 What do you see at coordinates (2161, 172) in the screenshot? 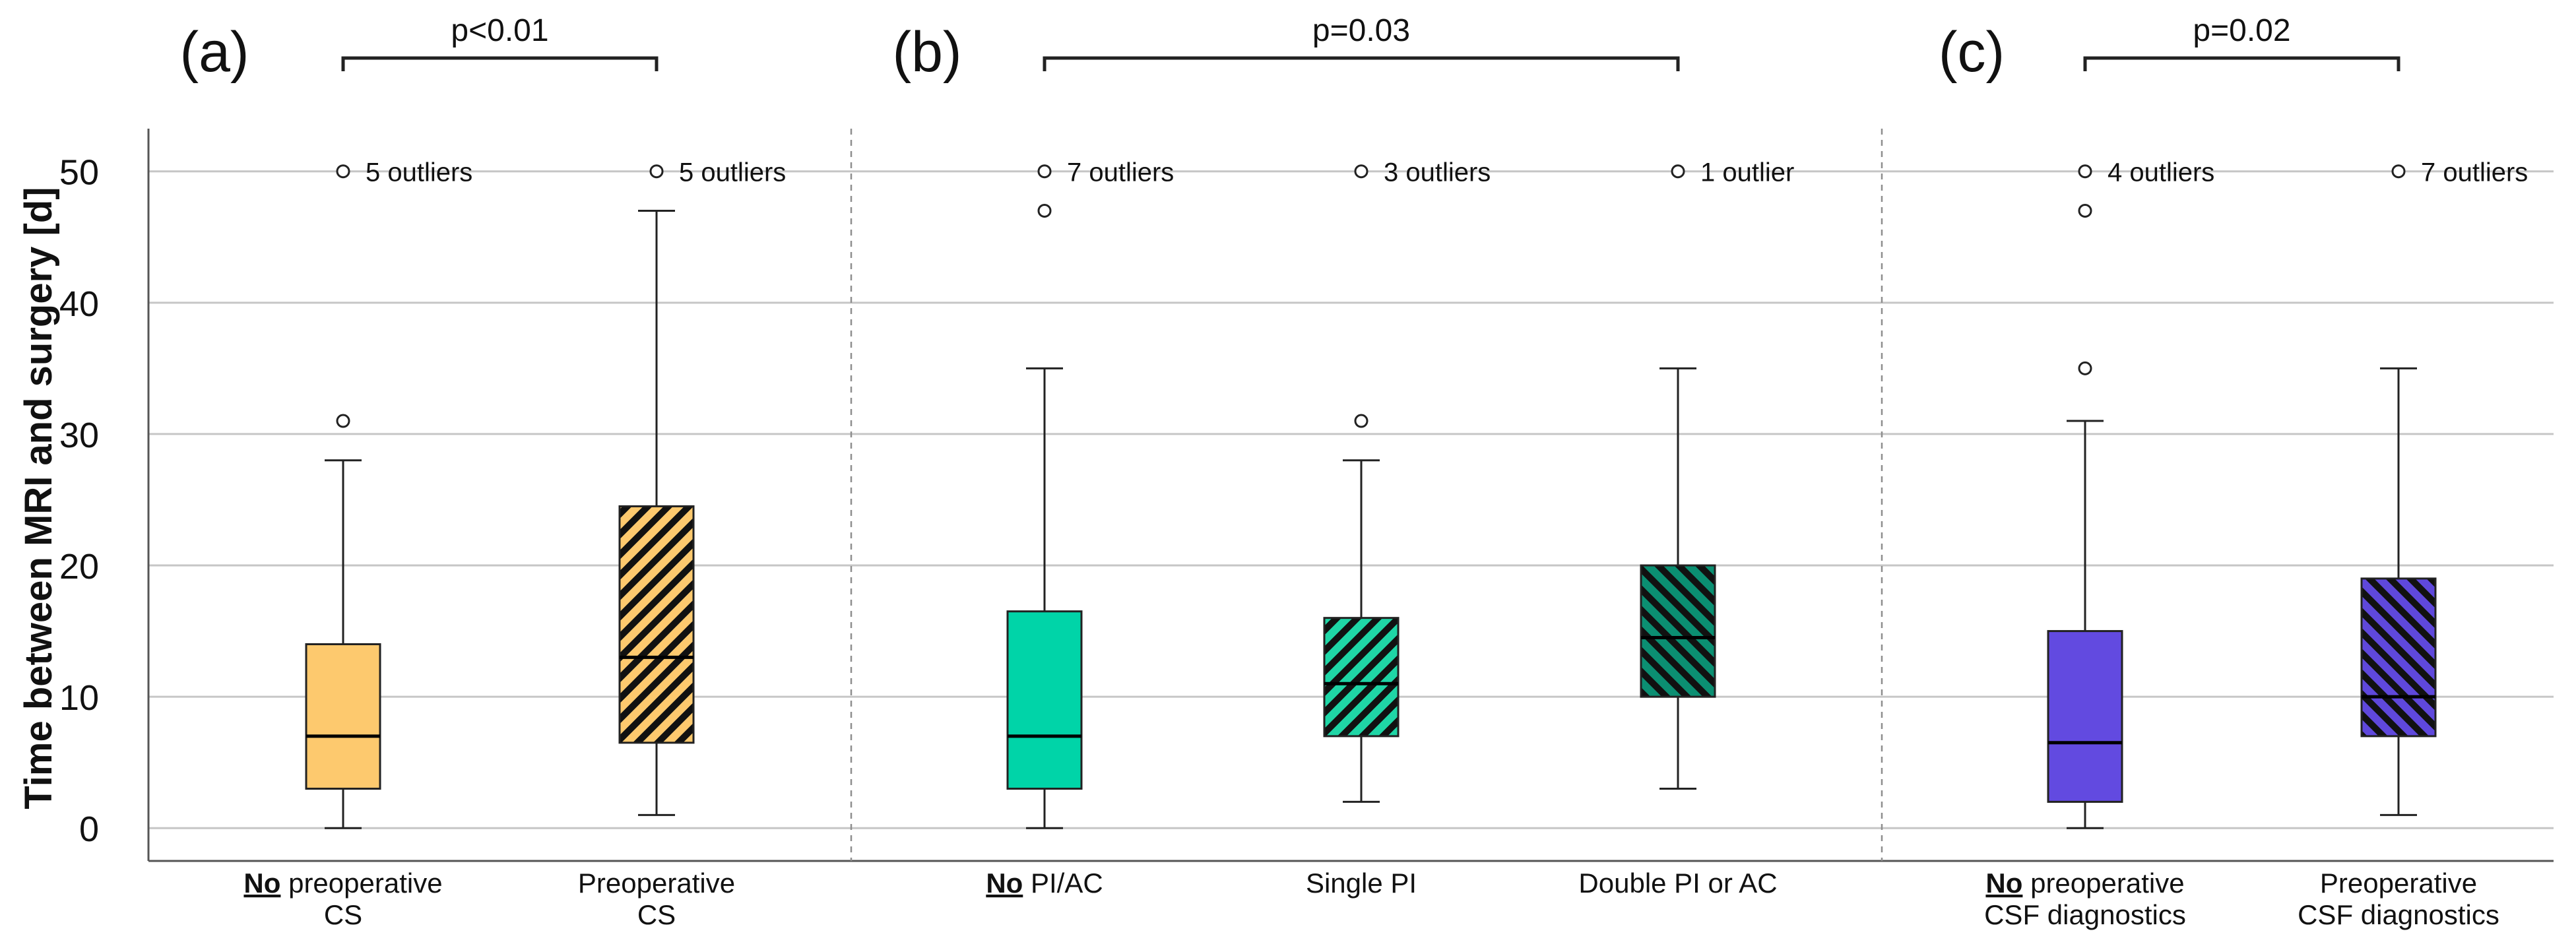
I see `outlier-note: 4 outliers` at bounding box center [2161, 172].